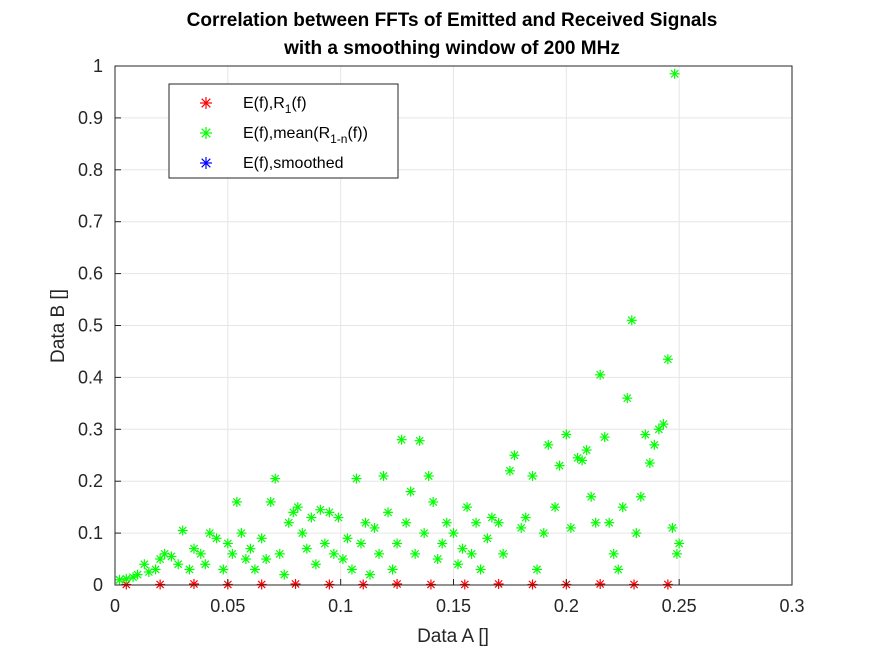 The width and height of the screenshot is (875, 656). I want to click on y-tick-label: 0.4, so click(90, 377).